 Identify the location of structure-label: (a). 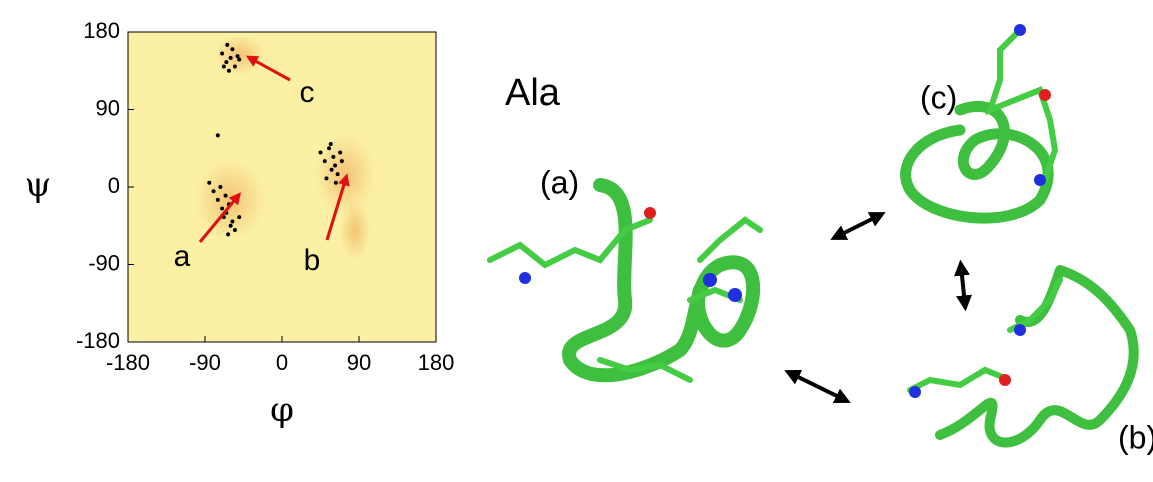
(559, 182).